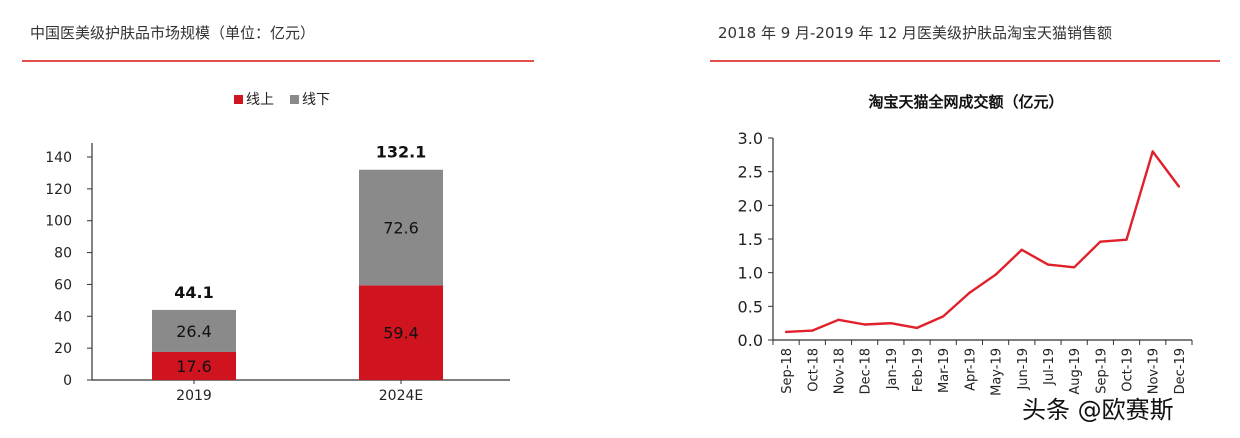 The height and width of the screenshot is (438, 1240). Describe the element at coordinates (1180, 371) in the screenshot. I see `x-tick-label: Dec-19` at that location.